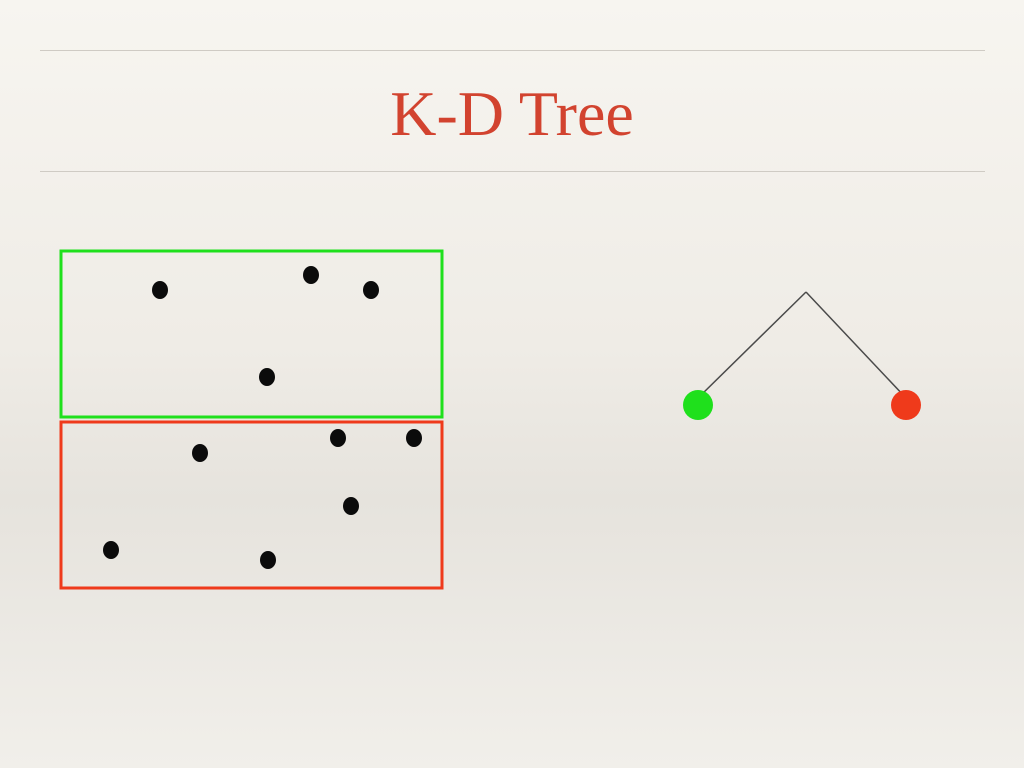 The height and width of the screenshot is (768, 1024). I want to click on bottom-divider, so click(512, 171).